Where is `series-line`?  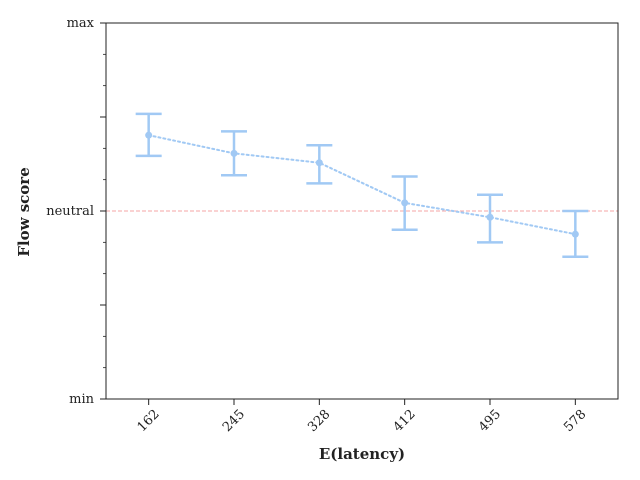
series-line is located at coordinates (362, 185).